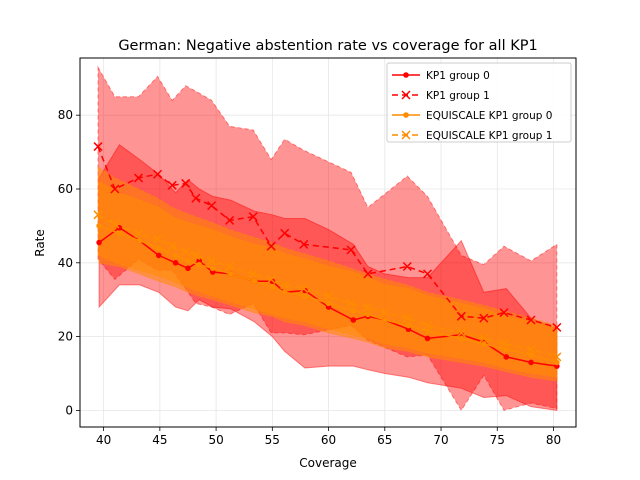  What do you see at coordinates (69, 410) in the screenshot?
I see `y-tick-label: 0` at bounding box center [69, 410].